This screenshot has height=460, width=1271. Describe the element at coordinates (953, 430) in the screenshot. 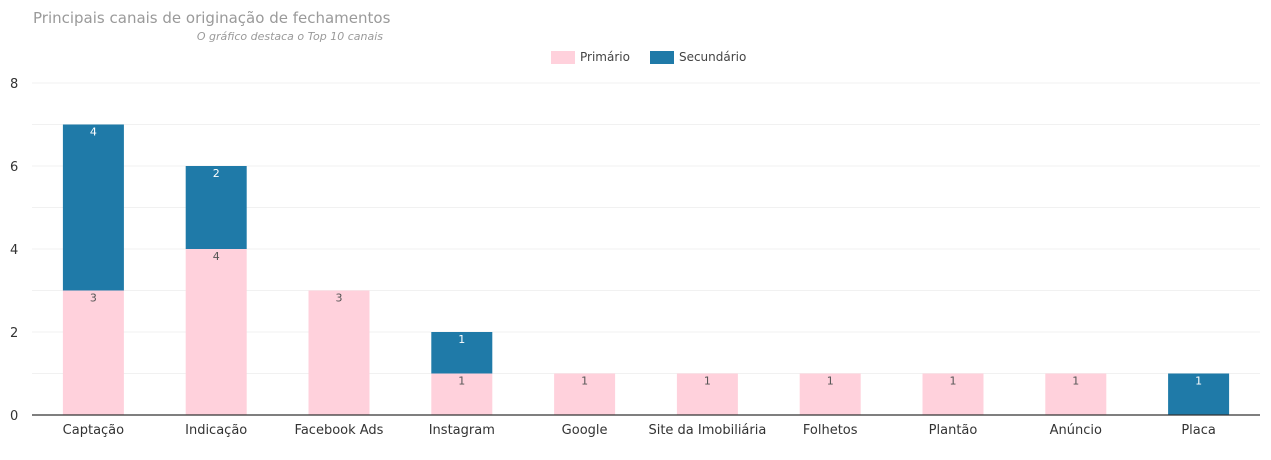

I see `x-tick-label: Plantão` at that location.